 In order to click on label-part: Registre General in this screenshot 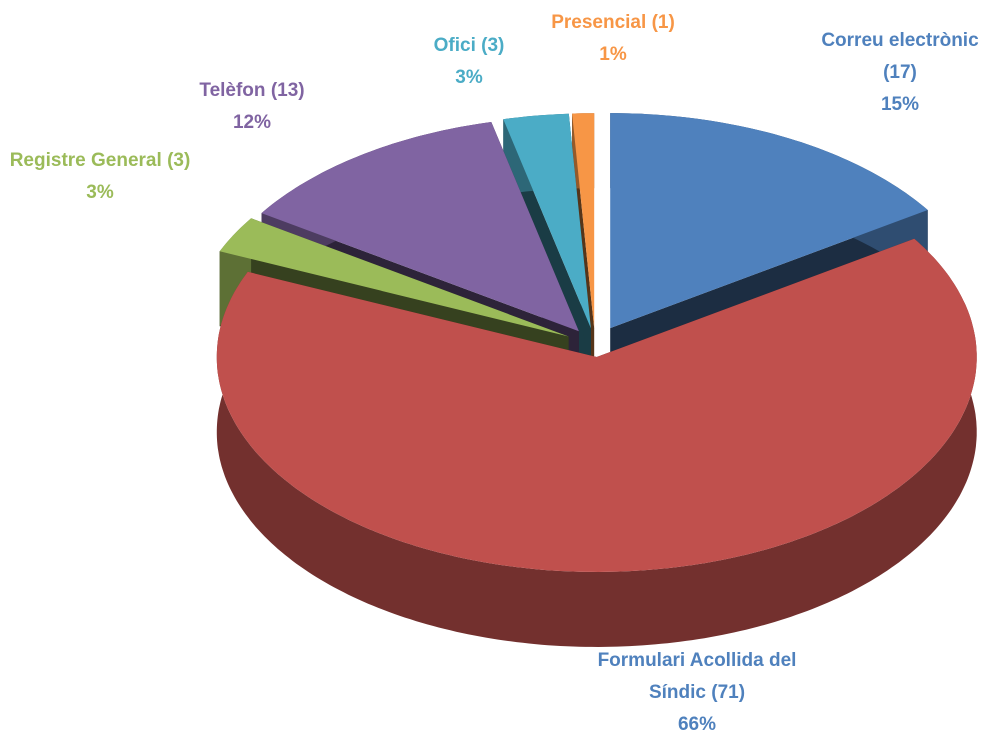, I will do `click(85, 160)`.